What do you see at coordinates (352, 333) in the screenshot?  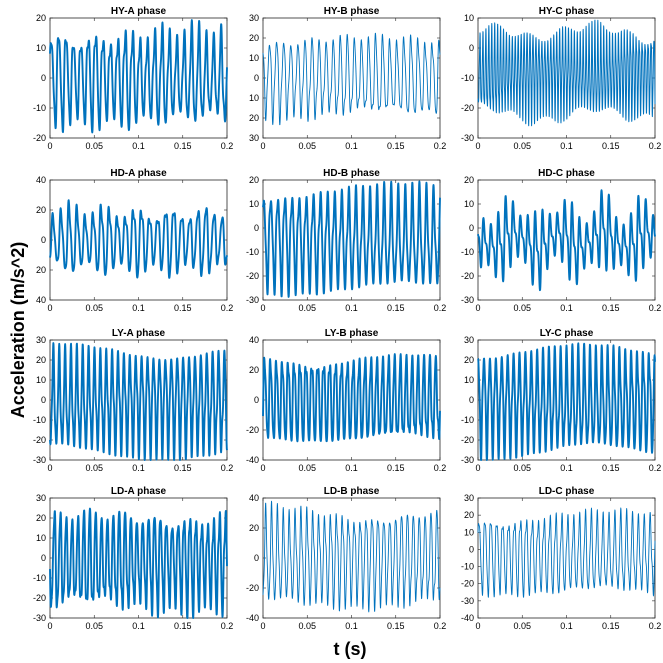 I see `panel-title: LY-B phase` at bounding box center [352, 333].